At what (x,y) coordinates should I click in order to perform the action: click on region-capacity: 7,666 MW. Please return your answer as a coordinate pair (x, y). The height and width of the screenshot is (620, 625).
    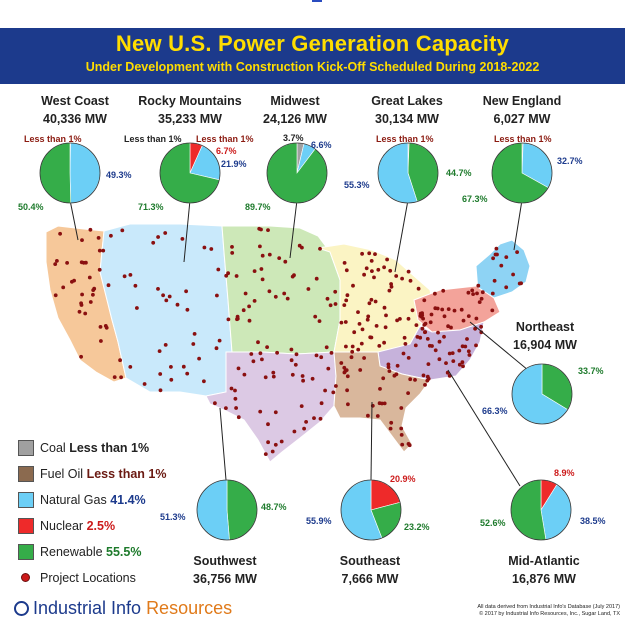
    Looking at the image, I should click on (370, 579).